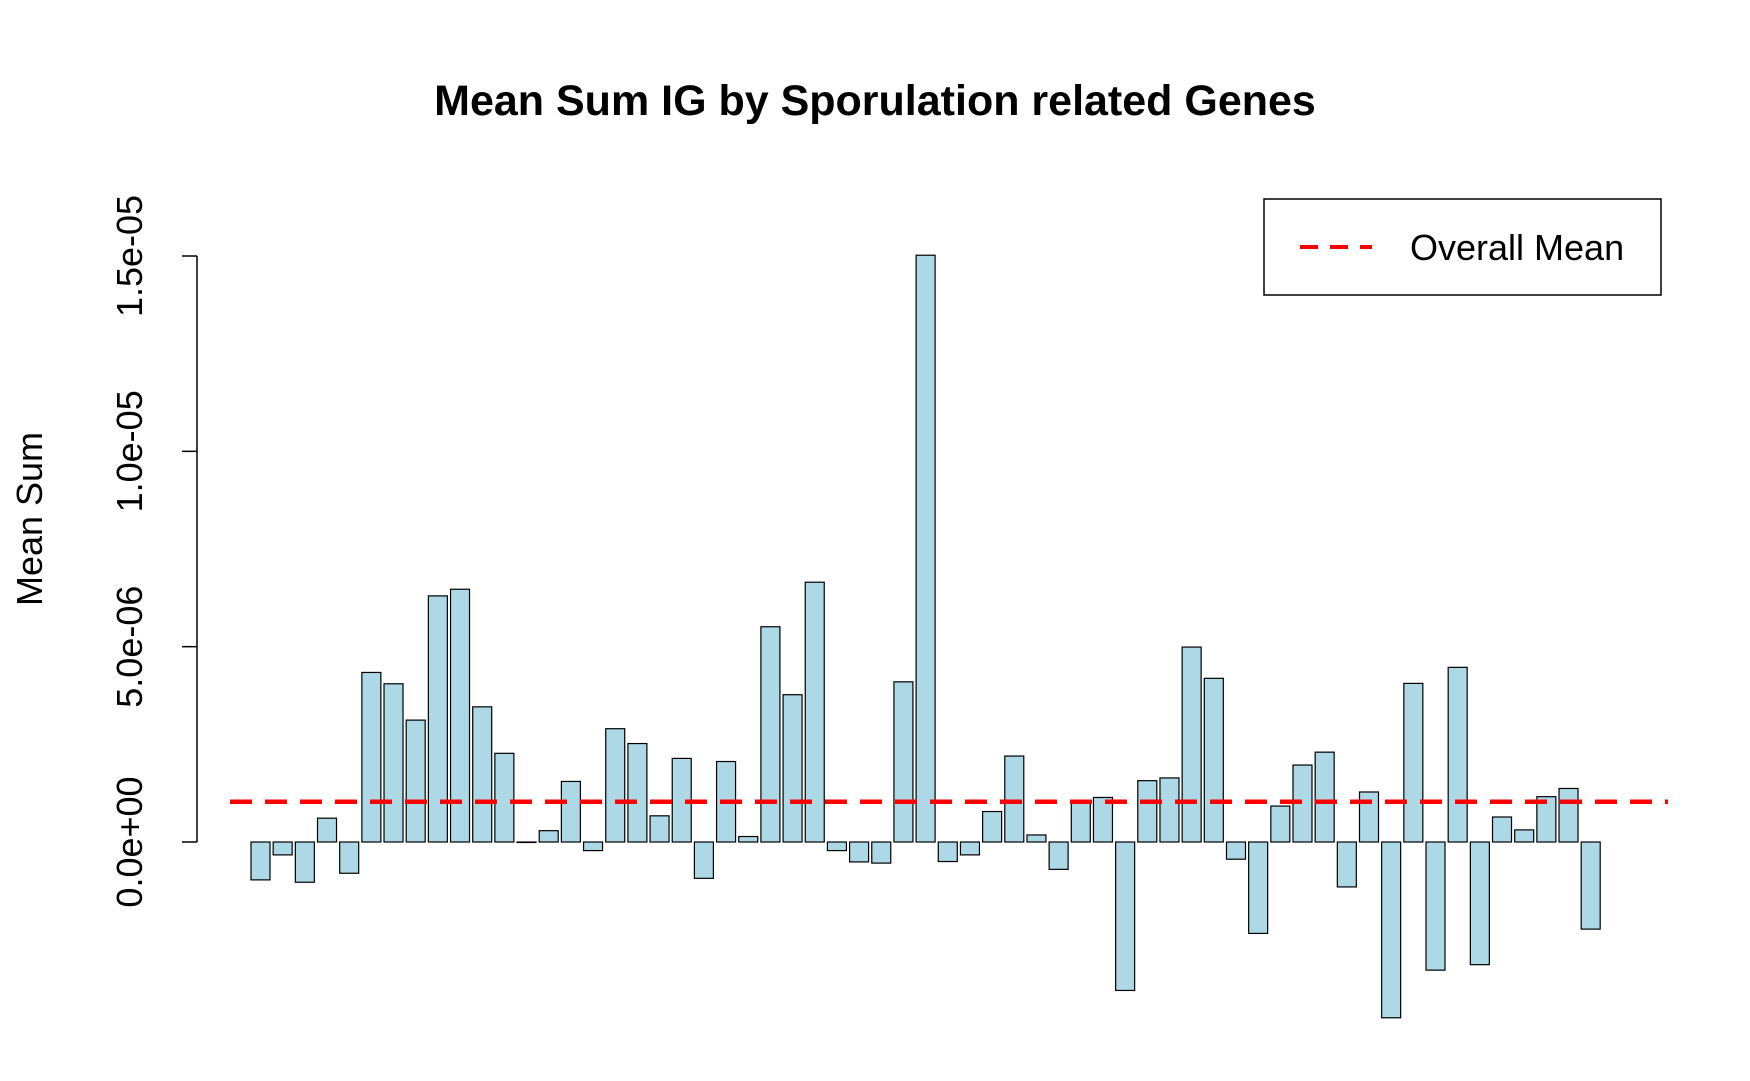  What do you see at coordinates (153, 551) in the screenshot?
I see `y-axis: 0.0e+00 5.0e-06 1.0e-05 1.5e-05` at bounding box center [153, 551].